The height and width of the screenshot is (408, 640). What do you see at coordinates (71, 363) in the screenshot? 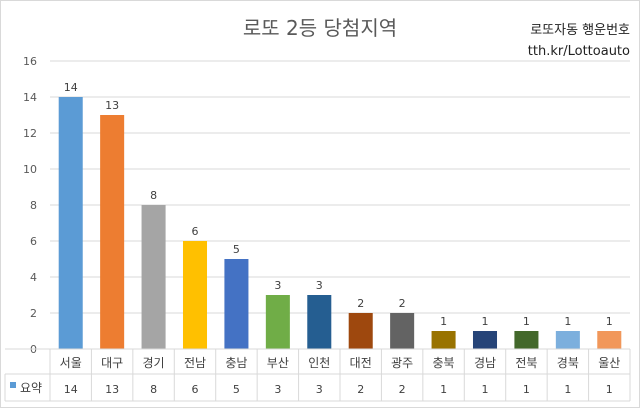
I see `x-category-label: 서울` at bounding box center [71, 363].